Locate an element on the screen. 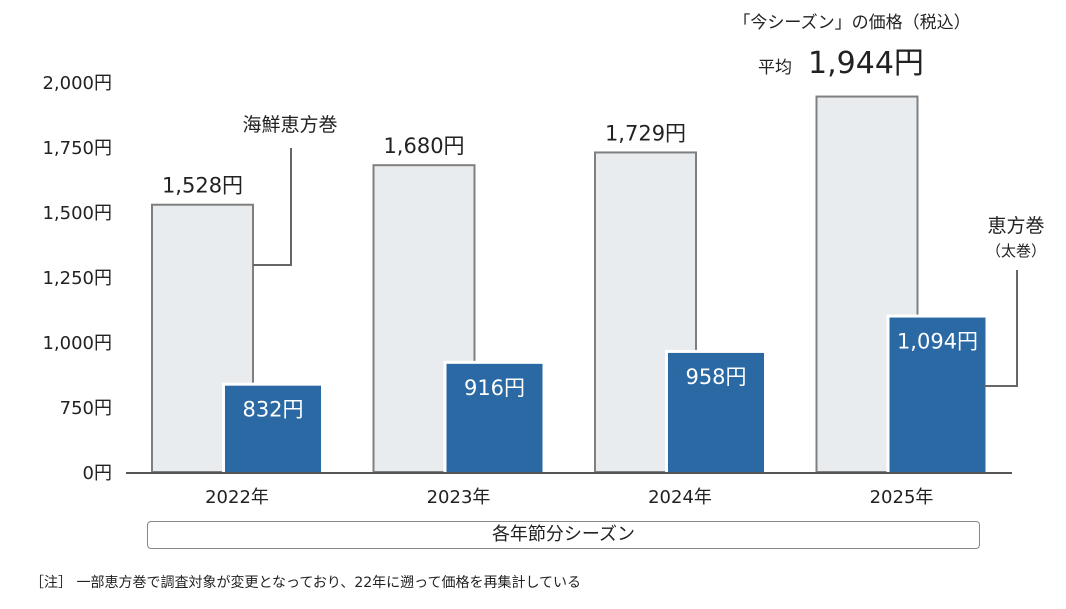 The height and width of the screenshot is (609, 1066). x-category-label: 2025年 is located at coordinates (902, 497).